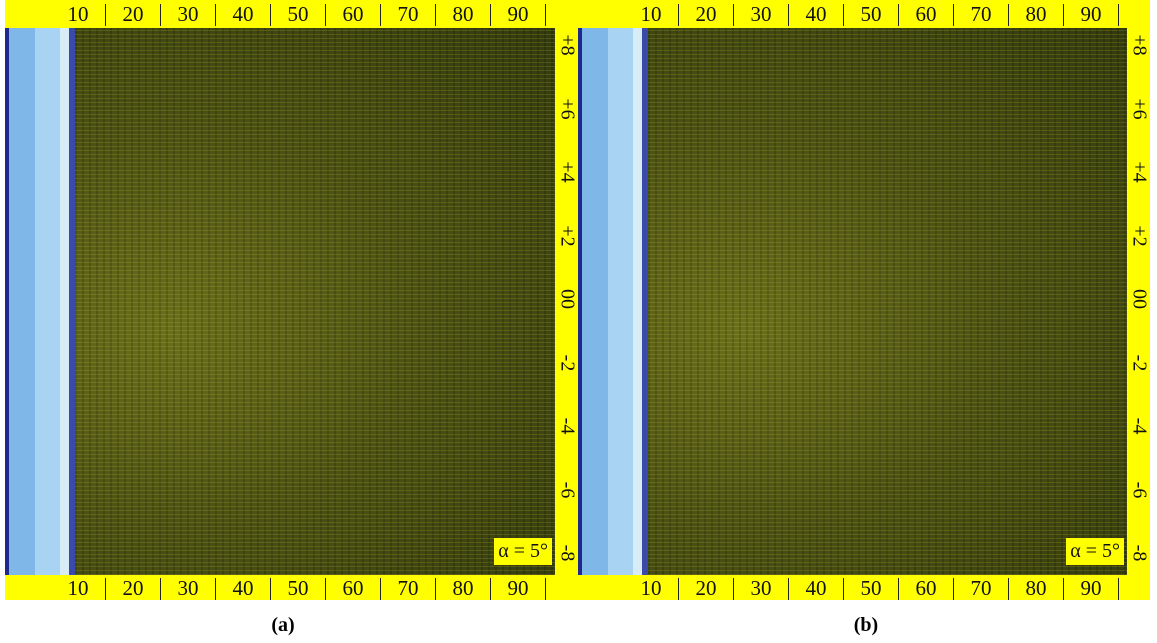  What do you see at coordinates (981, 588) in the screenshot?
I see `bottom-scale-label: 70` at bounding box center [981, 588].